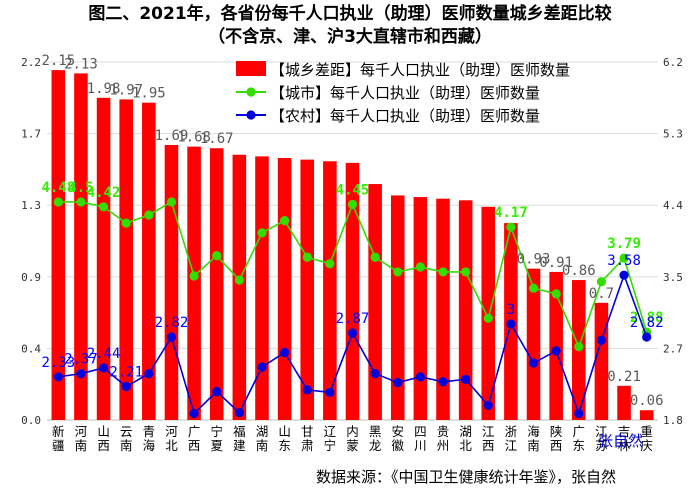 The image size is (700, 494). Describe the element at coordinates (330, 445) in the screenshot. I see `category-label: 宁` at that location.